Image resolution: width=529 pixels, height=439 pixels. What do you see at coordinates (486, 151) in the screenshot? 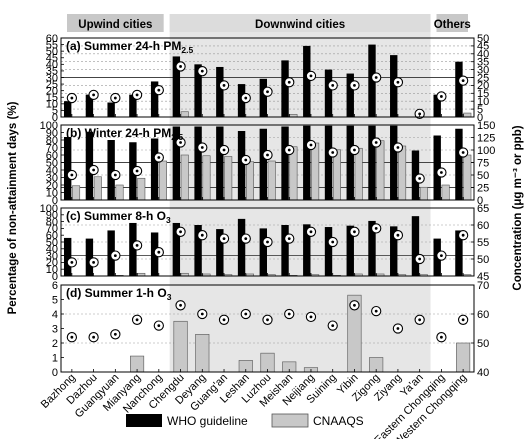
I see `y-right-tick-label: 100` at bounding box center [486, 151].